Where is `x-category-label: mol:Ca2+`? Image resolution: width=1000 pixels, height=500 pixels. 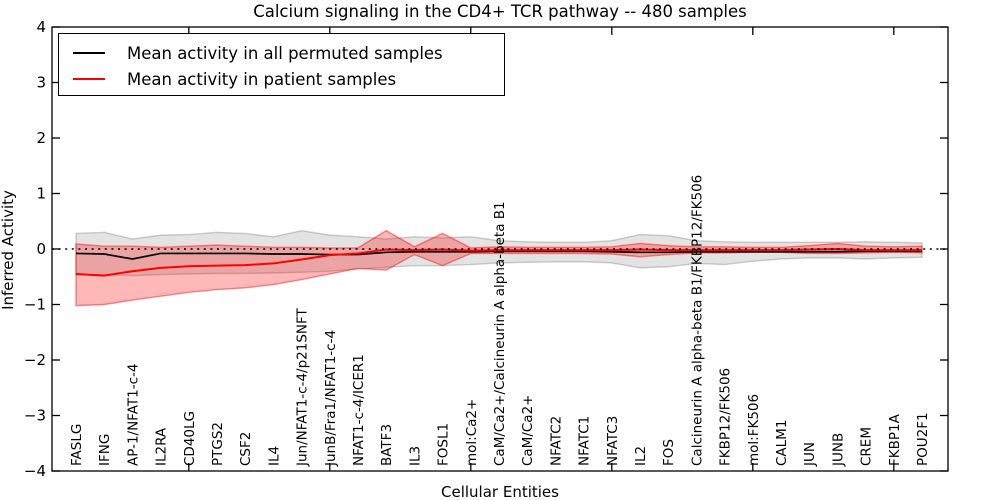 x-category-label: mol:Ca2+ is located at coordinates (472, 432).